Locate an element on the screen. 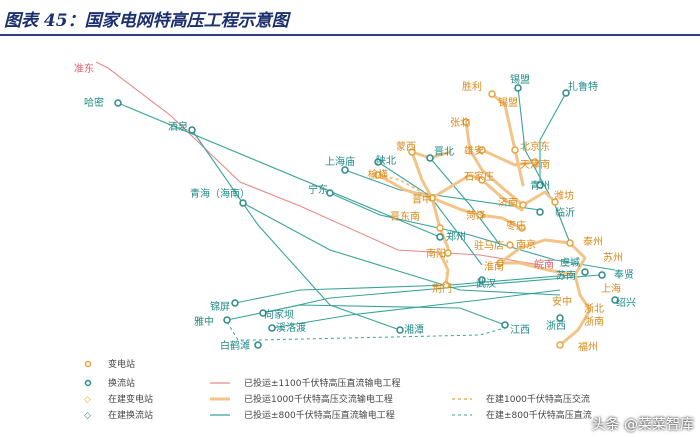  station-label: 晋中 is located at coordinates (422, 199).